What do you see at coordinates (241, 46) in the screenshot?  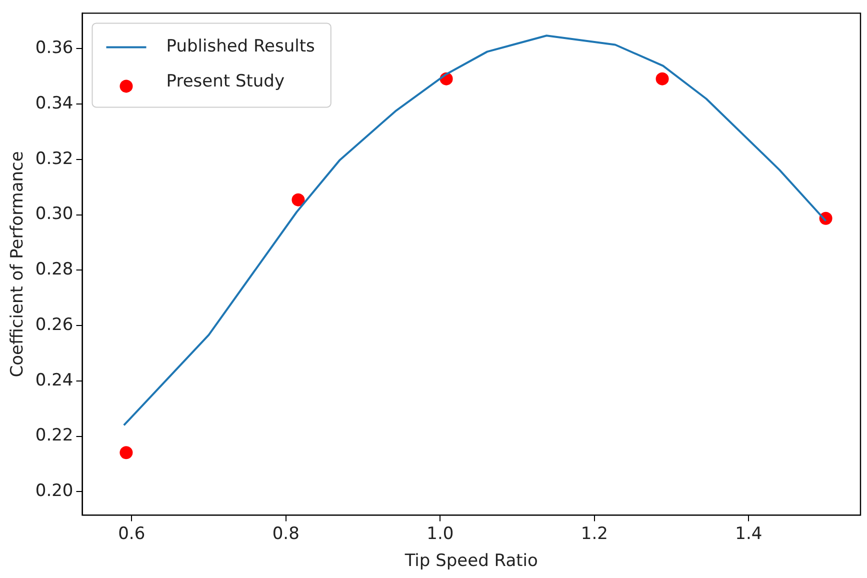 I see `legend-label: Published Results` at bounding box center [241, 46].